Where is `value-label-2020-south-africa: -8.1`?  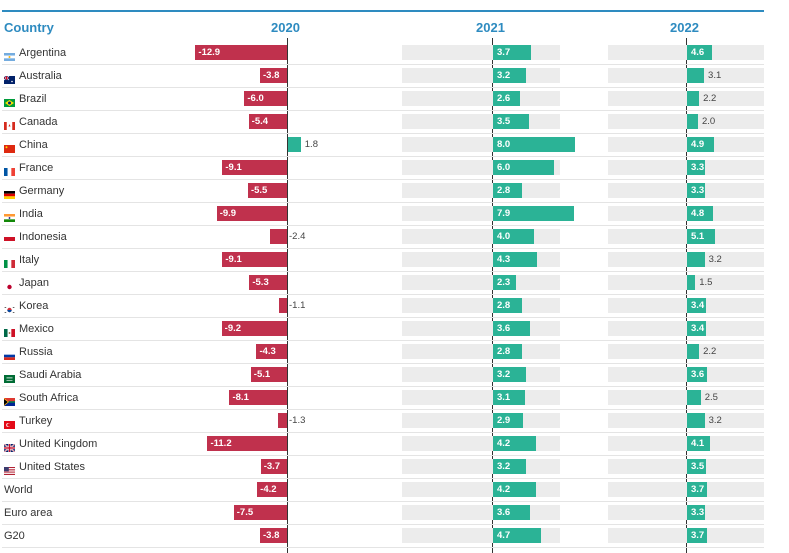 value-label-2020-south-africa: -8.1 is located at coordinates (240, 397).